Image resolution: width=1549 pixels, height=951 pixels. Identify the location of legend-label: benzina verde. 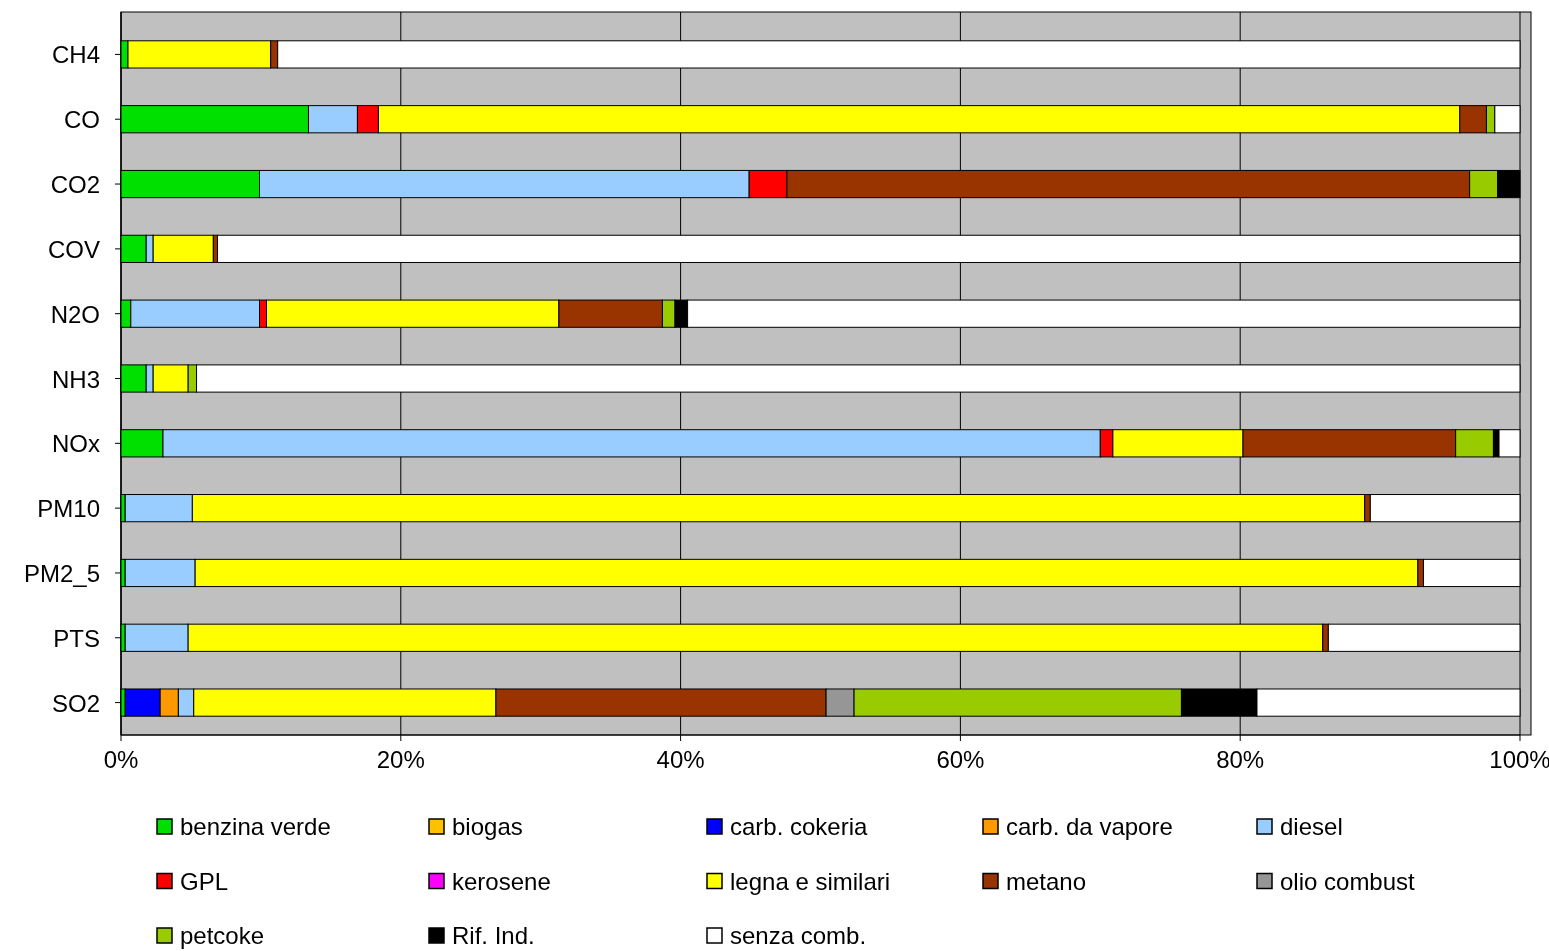
(255, 826).